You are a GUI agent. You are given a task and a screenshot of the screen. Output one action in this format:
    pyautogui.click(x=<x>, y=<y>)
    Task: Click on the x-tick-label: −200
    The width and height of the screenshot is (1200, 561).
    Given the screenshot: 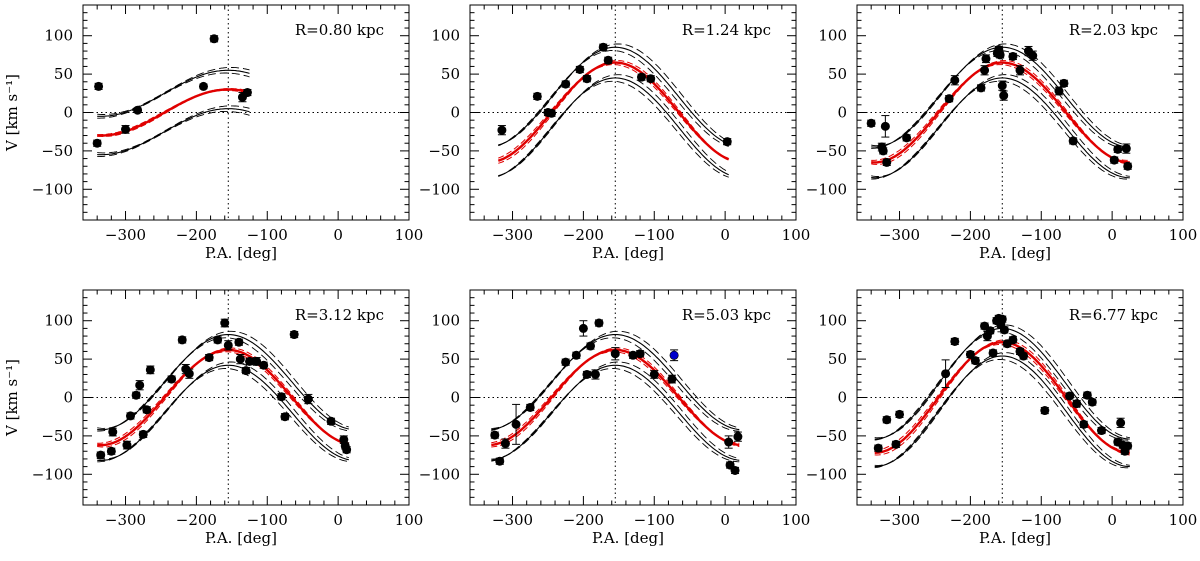 What is the action you would take?
    pyautogui.click(x=196, y=235)
    